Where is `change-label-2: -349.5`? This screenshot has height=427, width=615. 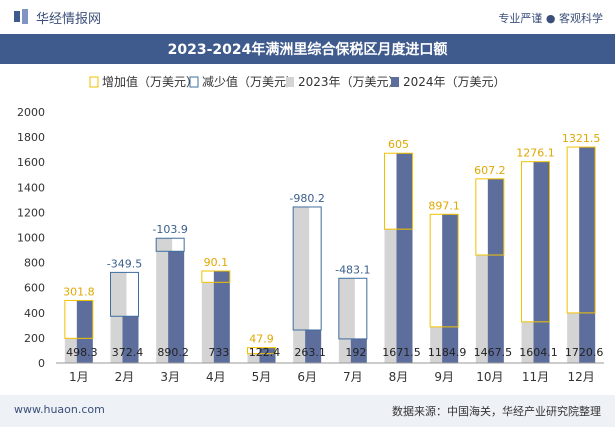
change-label-2: -349.5 is located at coordinates (124, 263).